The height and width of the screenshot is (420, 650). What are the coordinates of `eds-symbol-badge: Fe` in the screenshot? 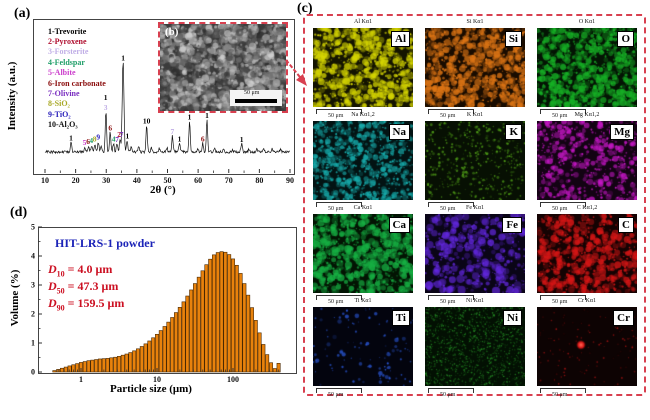 It's located at (512, 225).